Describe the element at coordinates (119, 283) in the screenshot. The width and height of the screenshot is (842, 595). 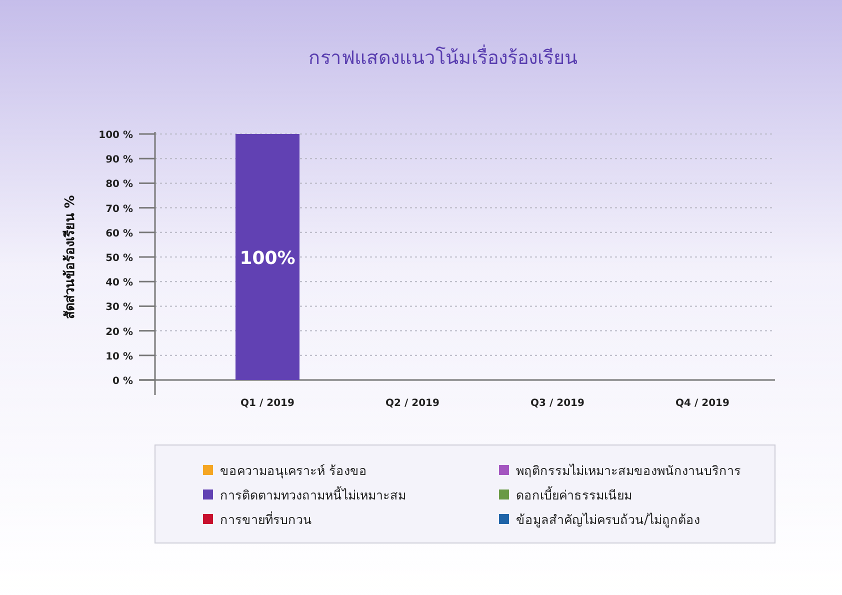
I see `y-tick-label: 40 %` at that location.